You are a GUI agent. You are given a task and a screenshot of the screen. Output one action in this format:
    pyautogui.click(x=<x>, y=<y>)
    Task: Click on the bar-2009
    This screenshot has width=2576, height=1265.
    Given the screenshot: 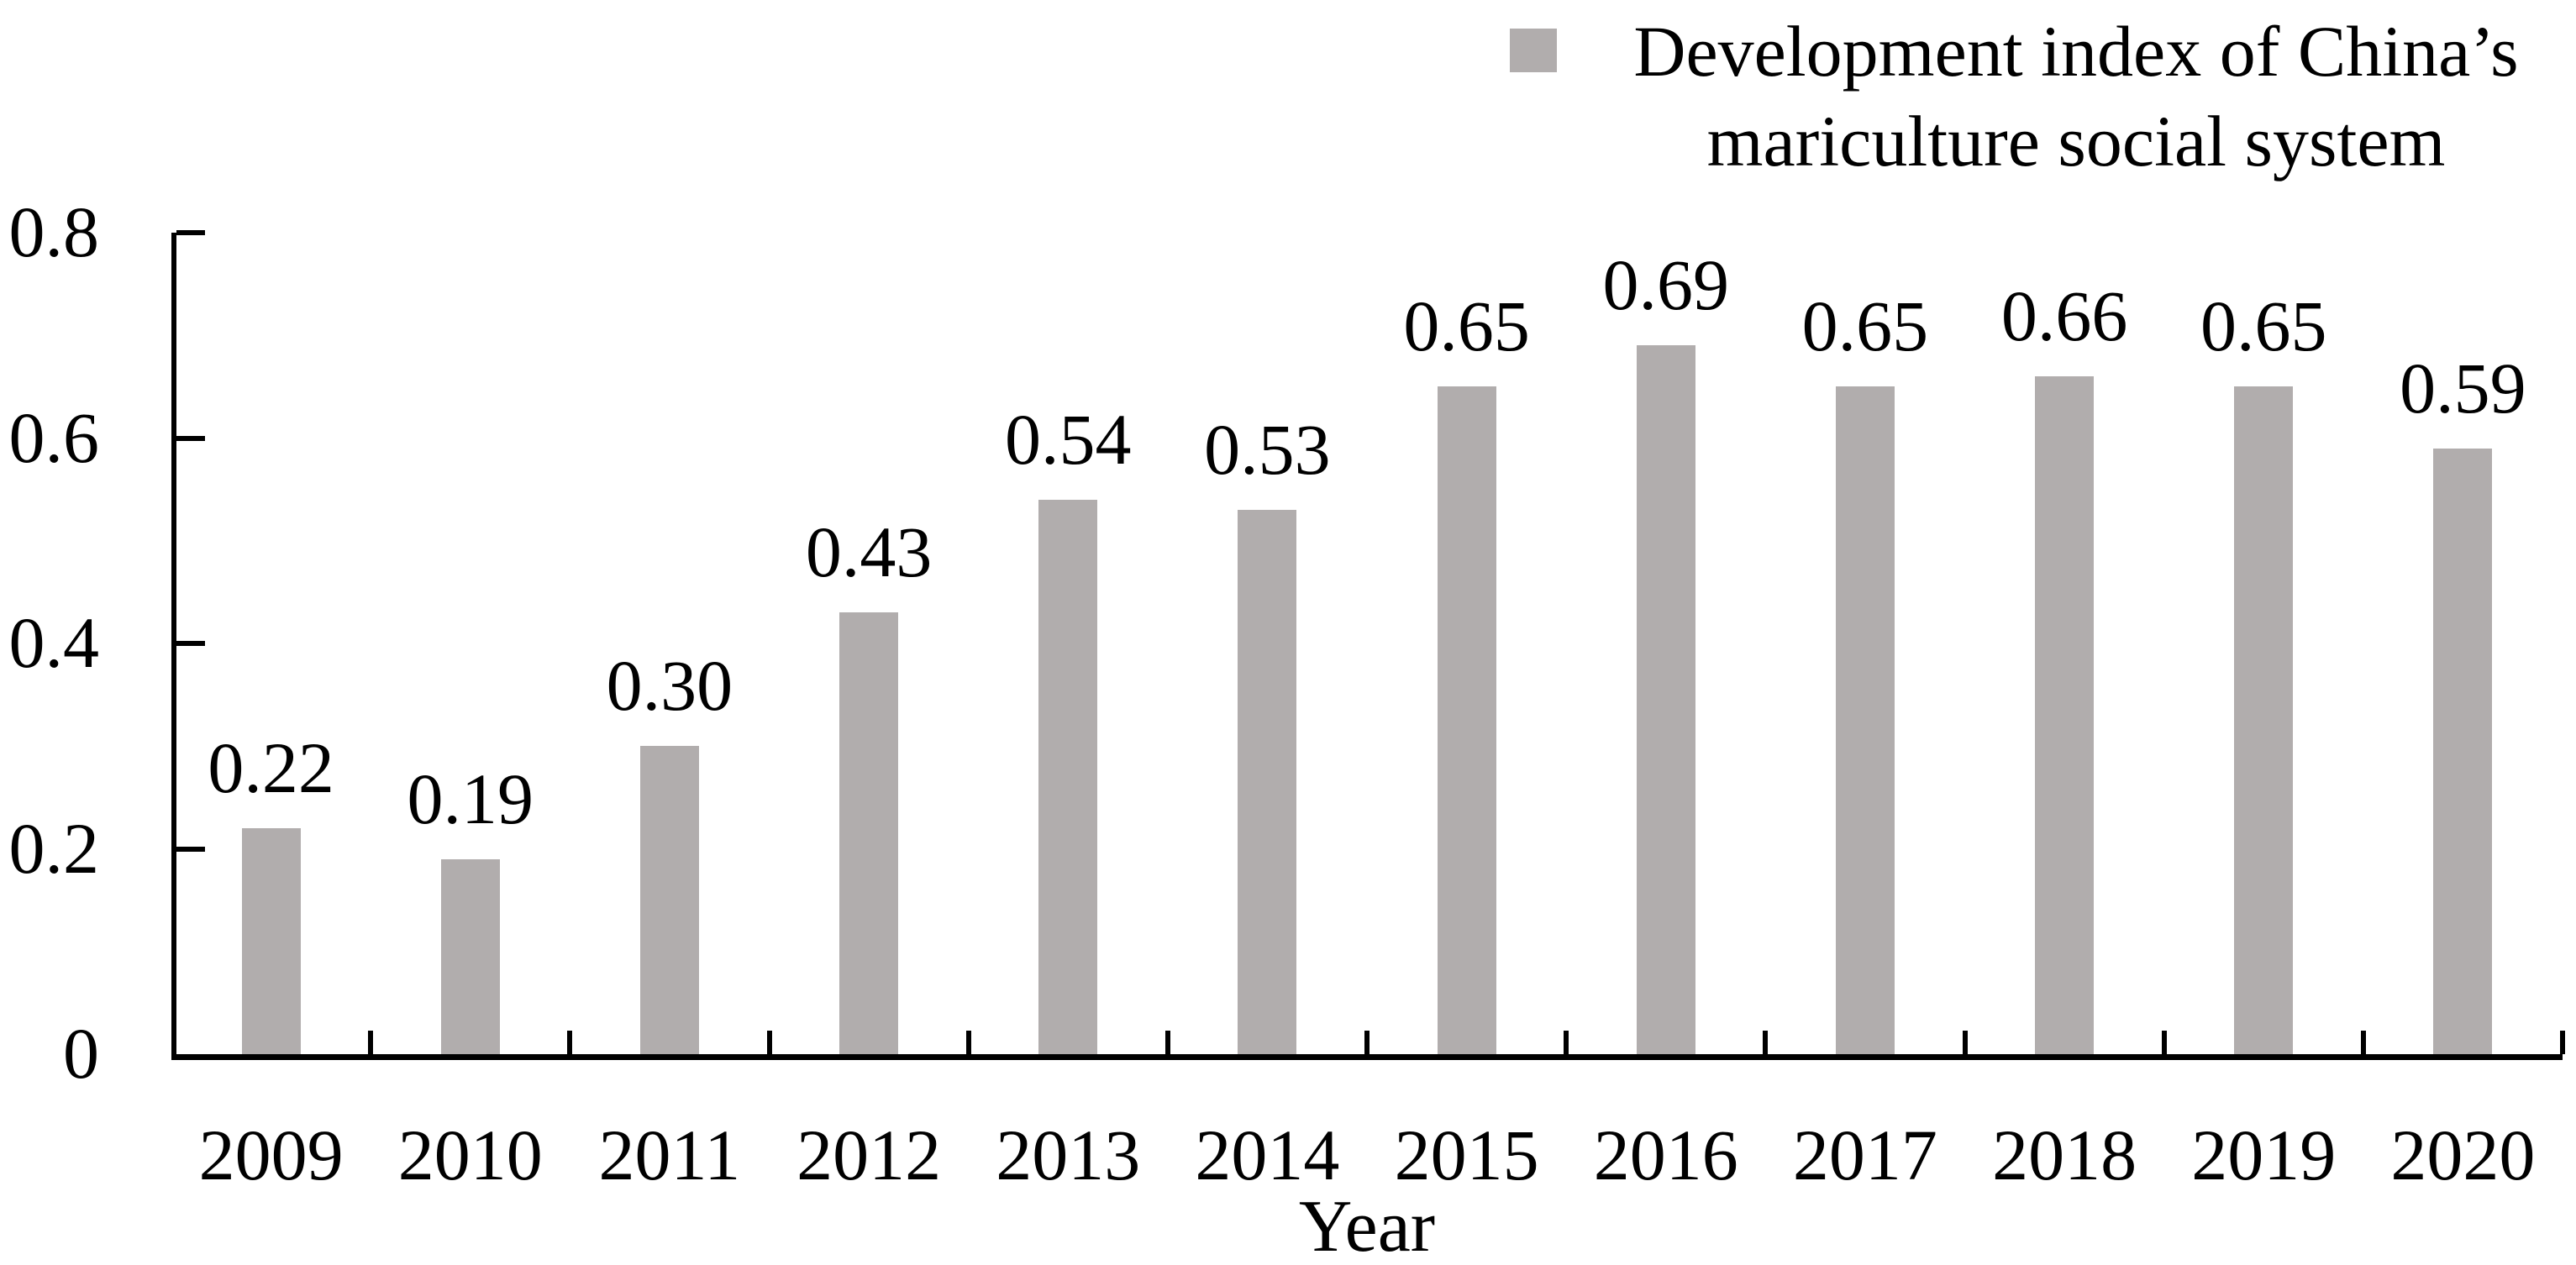 What is the action you would take?
    pyautogui.click(x=271, y=941)
    